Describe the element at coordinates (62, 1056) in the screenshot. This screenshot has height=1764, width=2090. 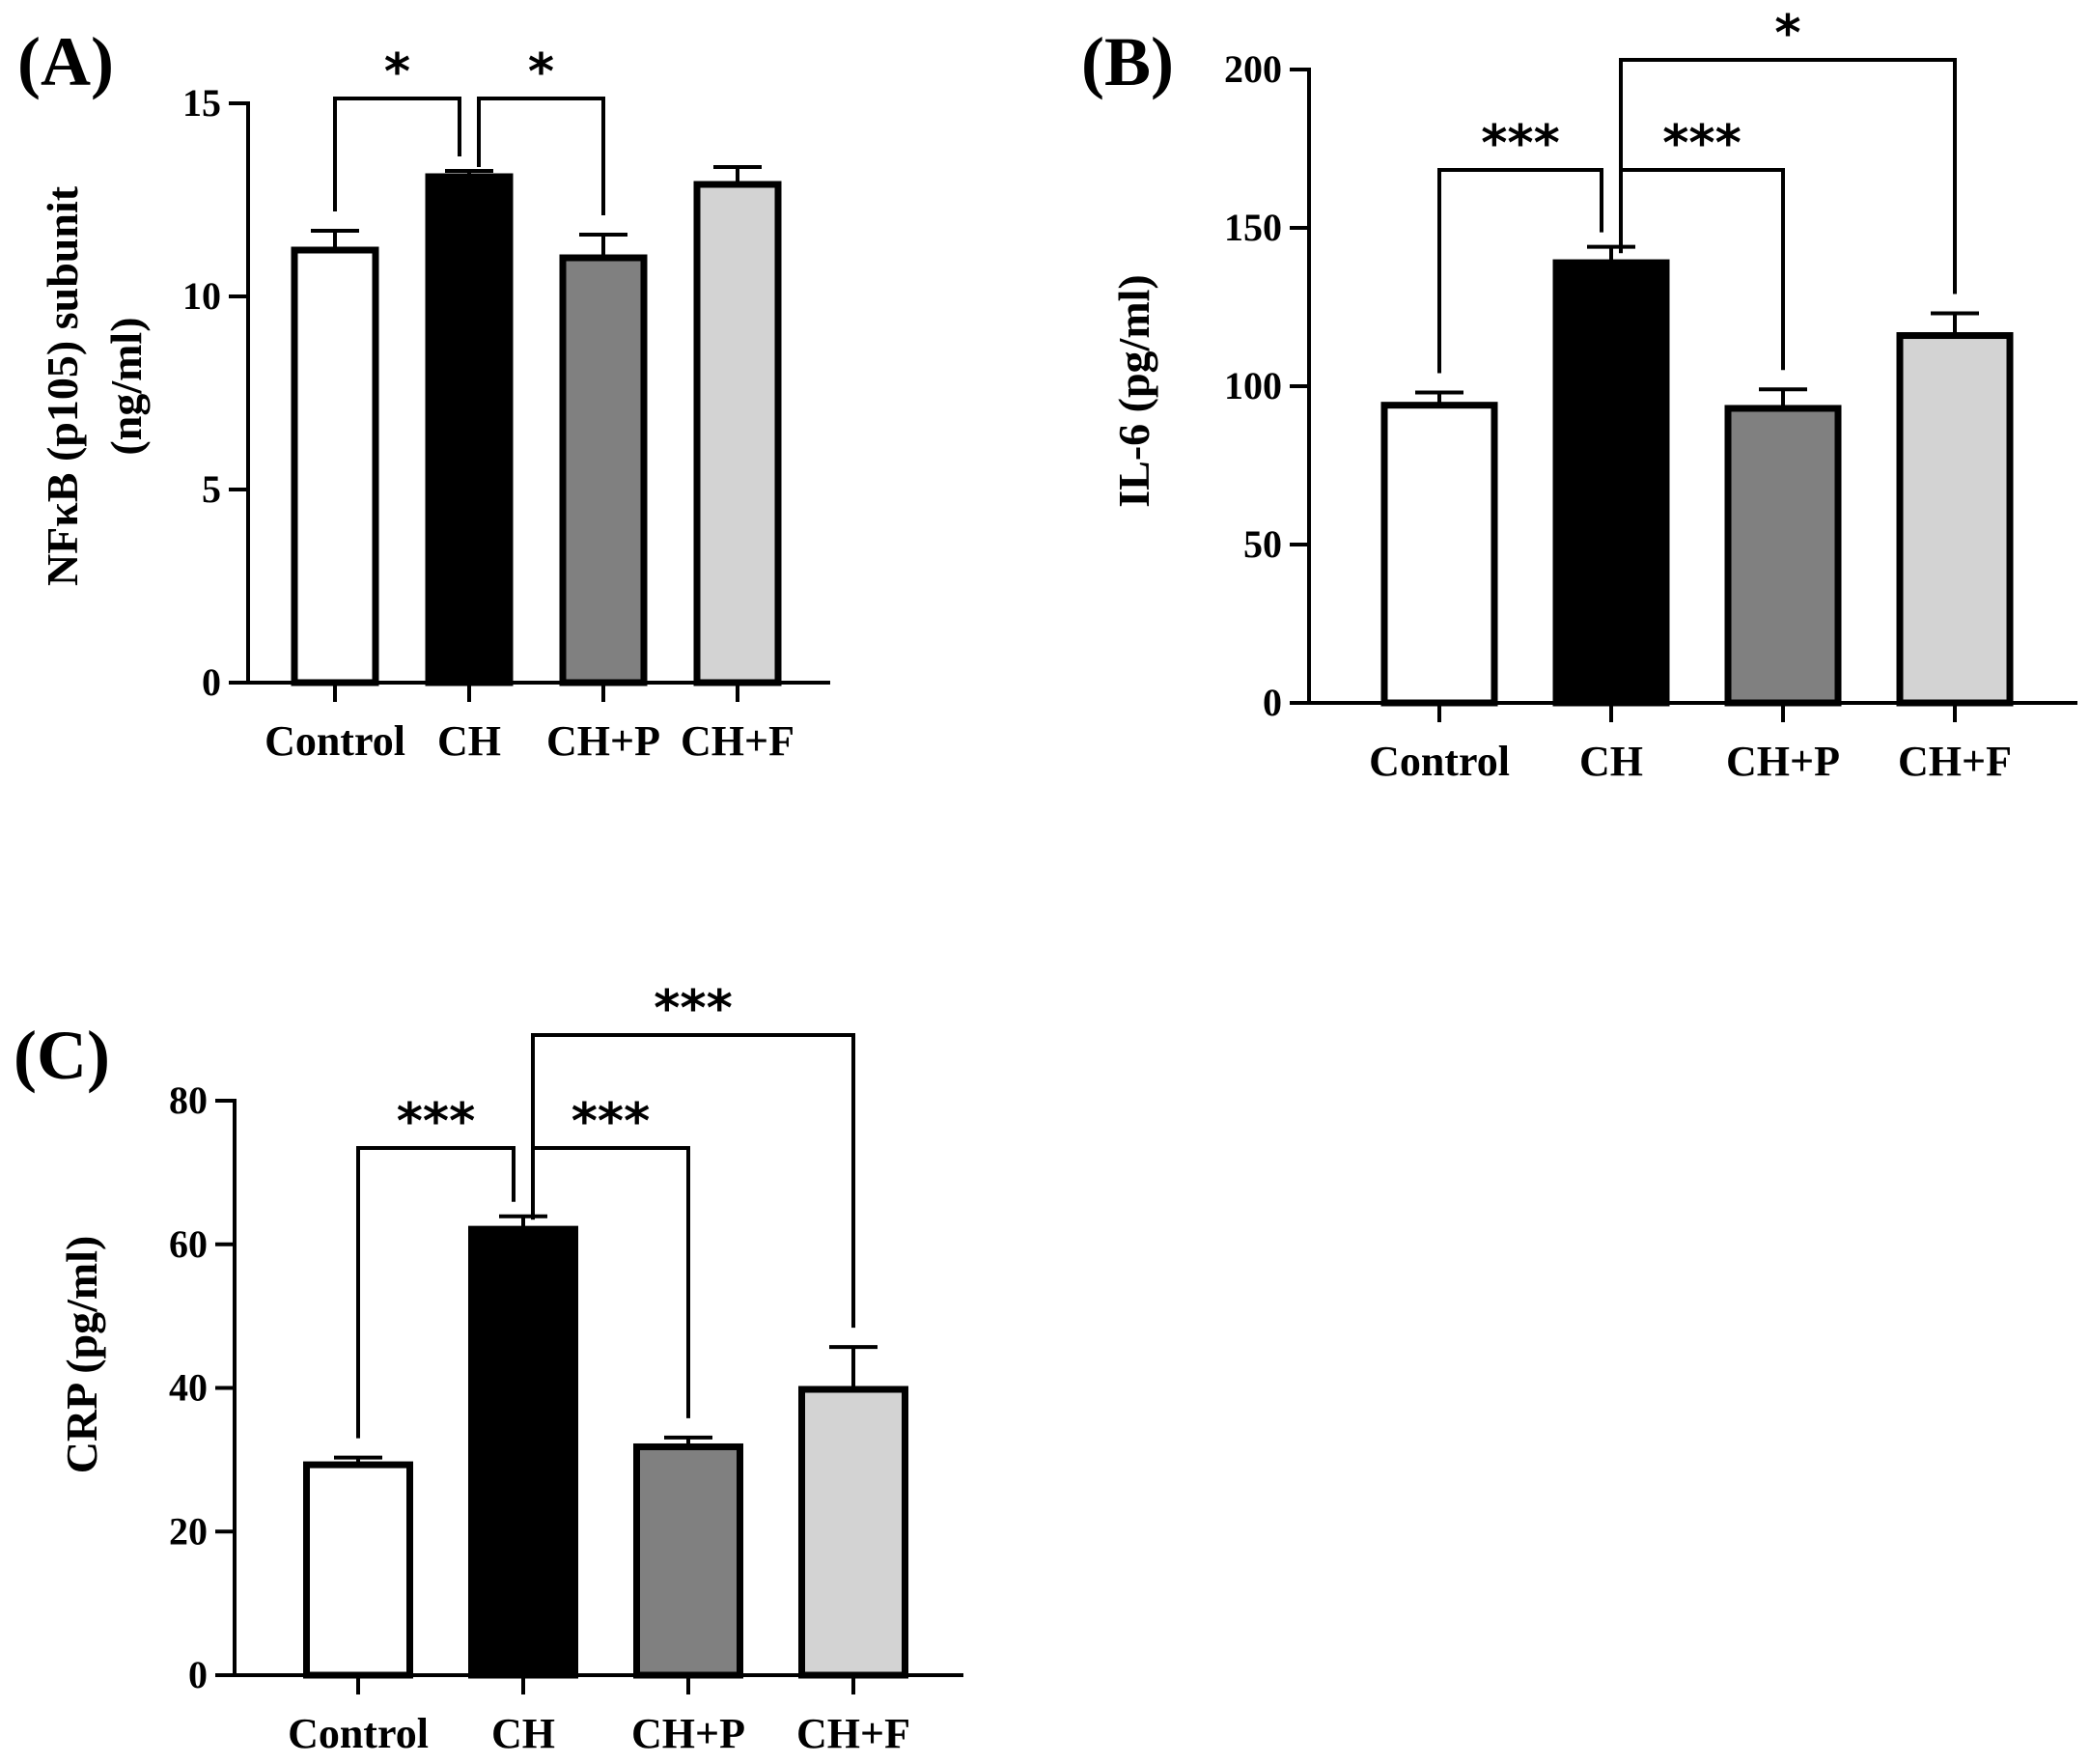
I see `panel-label: (C)` at that location.